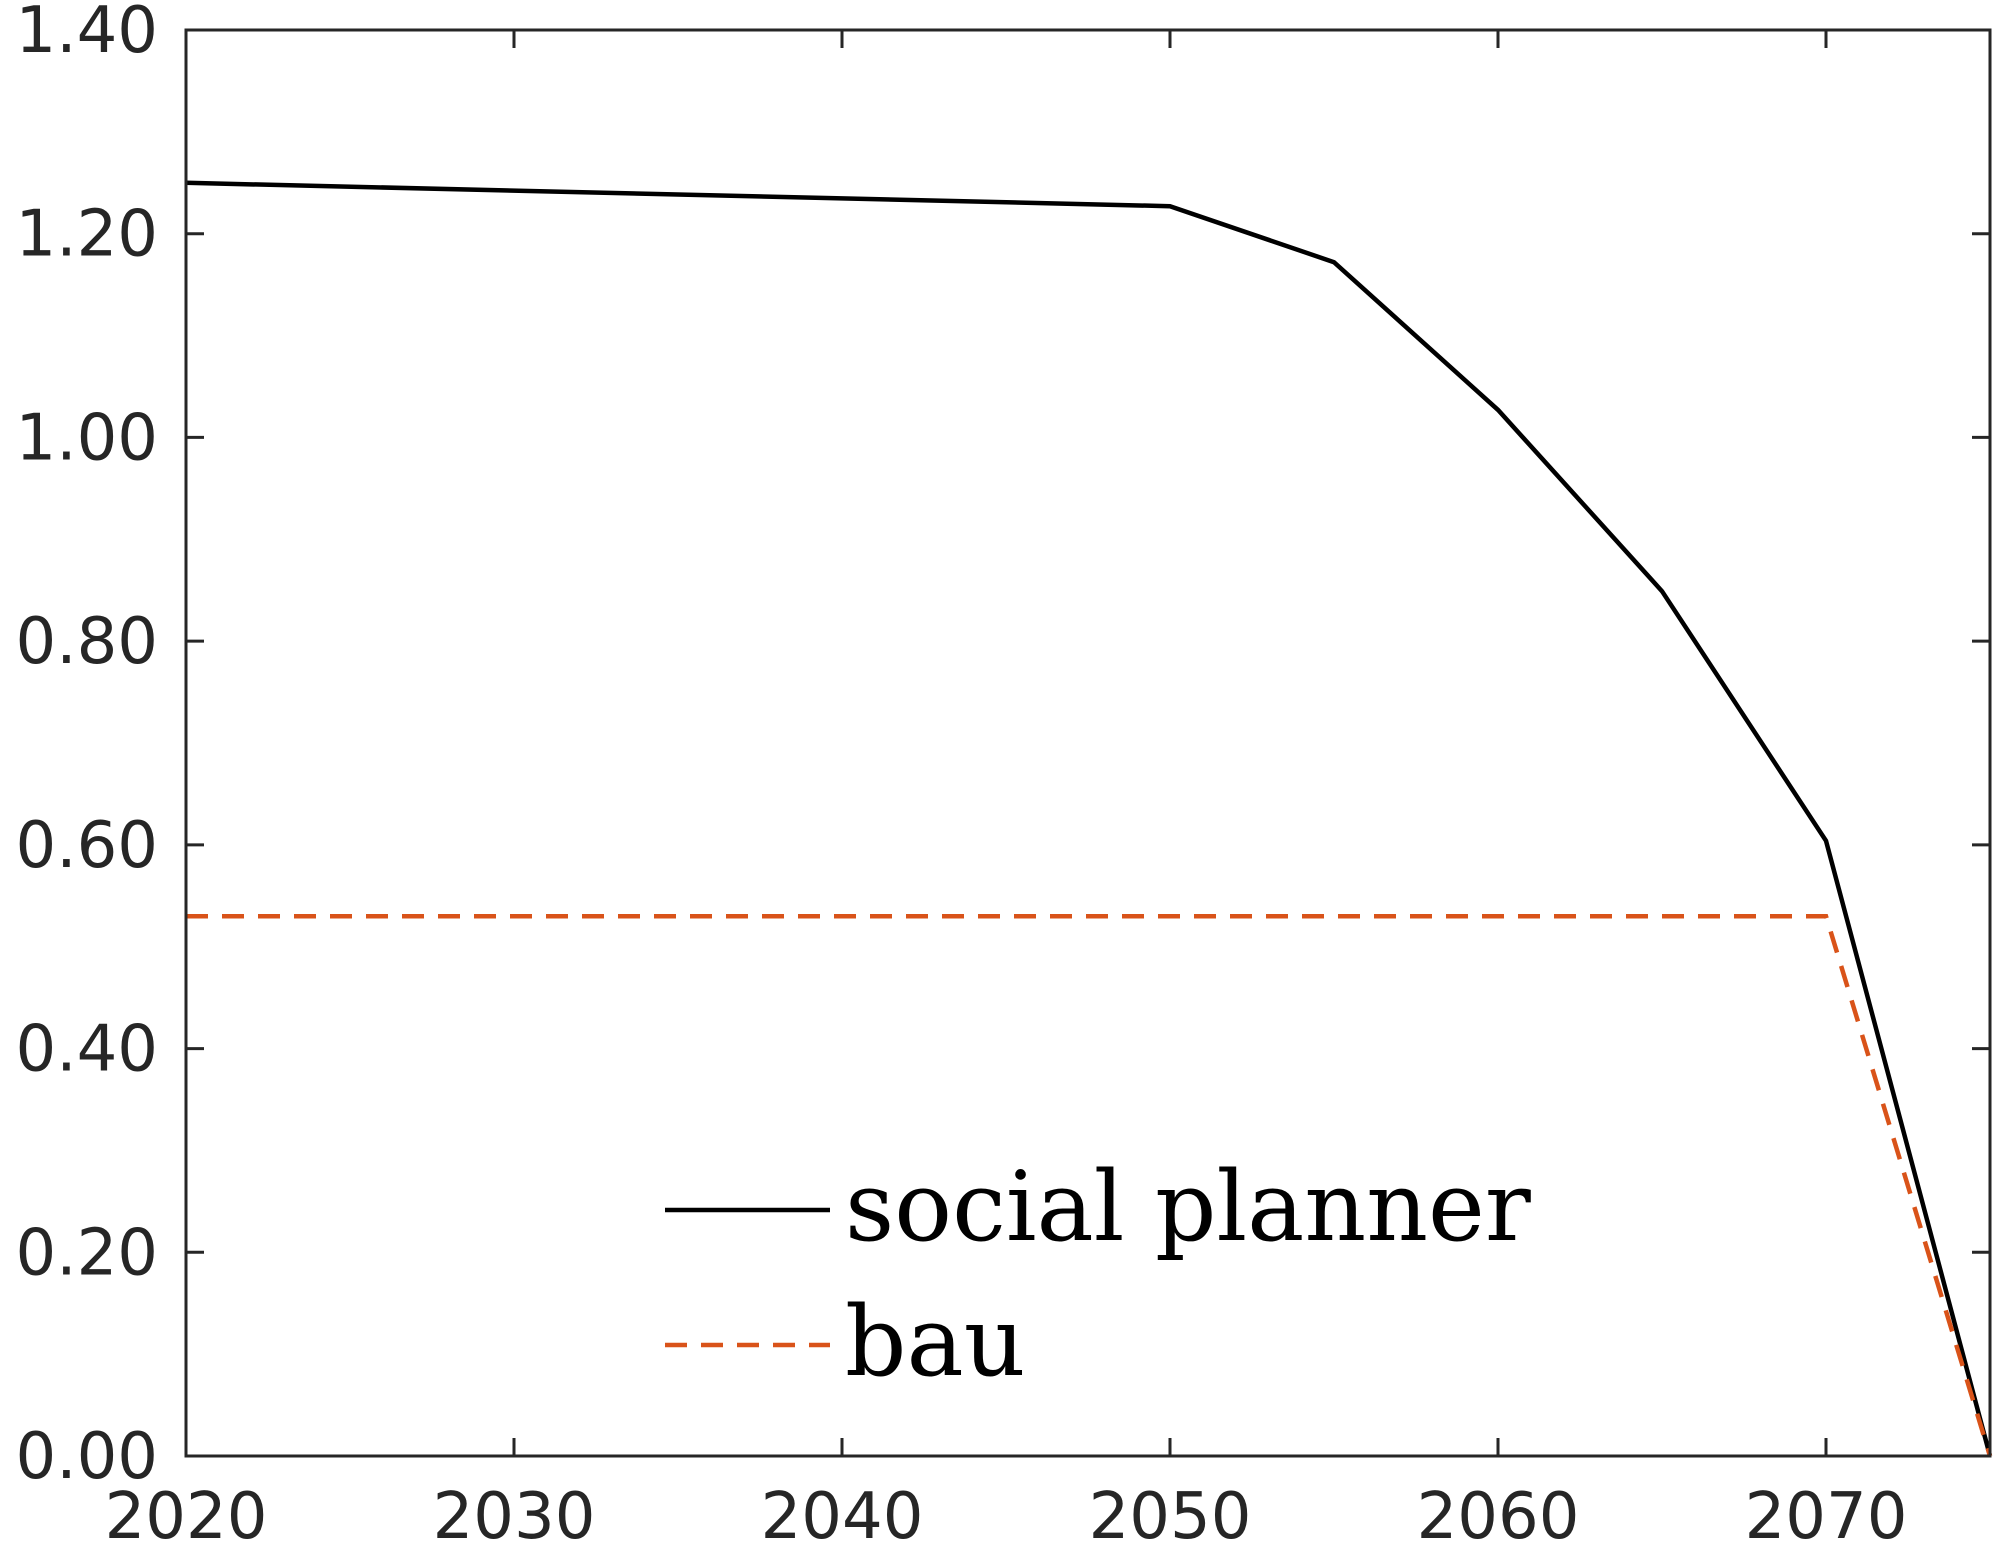 The width and height of the screenshot is (1998, 1554). Describe the element at coordinates (1098, 1274) in the screenshot. I see `legend: social planner bau` at that location.